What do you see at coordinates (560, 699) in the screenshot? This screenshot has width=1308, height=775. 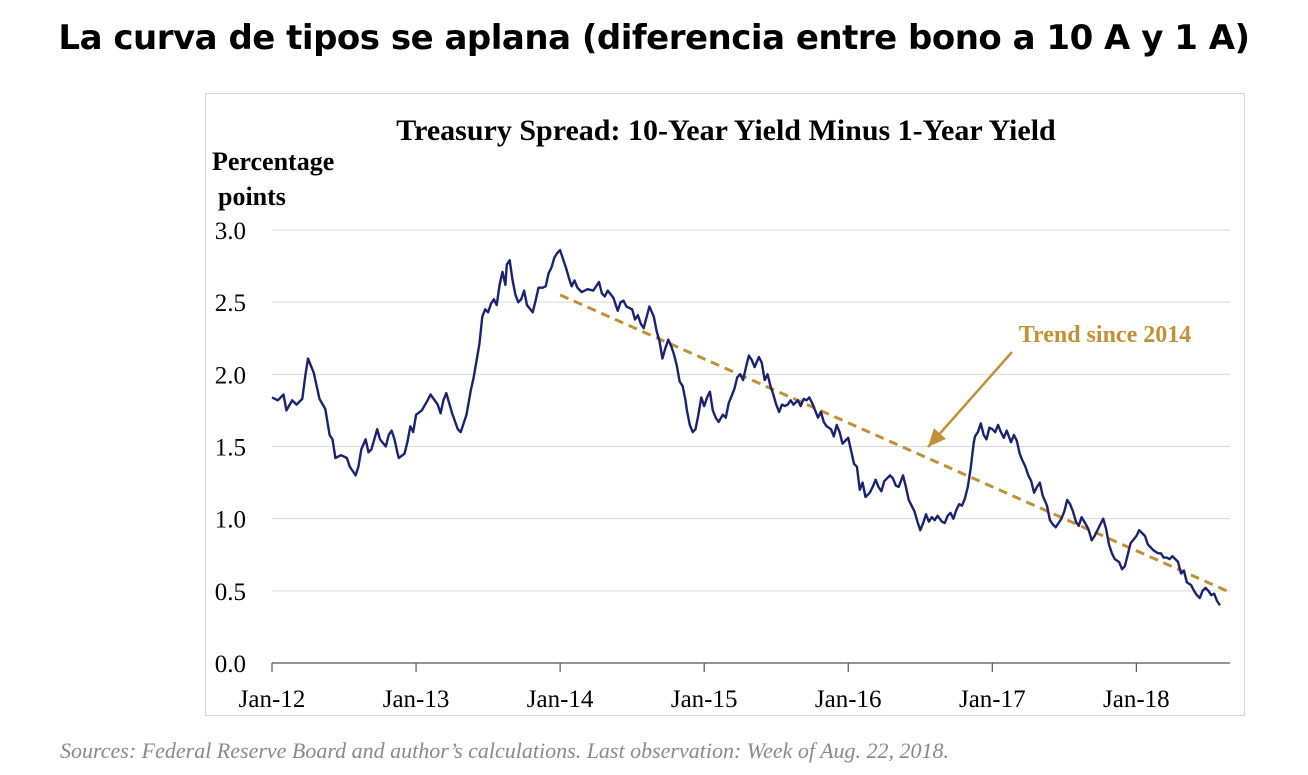 I see `x-tick-label: Jan-14` at bounding box center [560, 699].